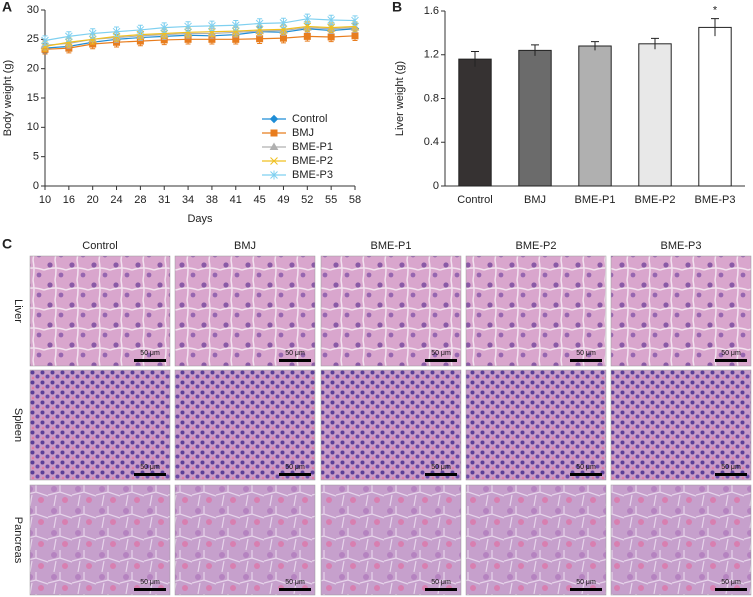  What do you see at coordinates (18, 311) in the screenshot?
I see `row-label: Liver` at bounding box center [18, 311].